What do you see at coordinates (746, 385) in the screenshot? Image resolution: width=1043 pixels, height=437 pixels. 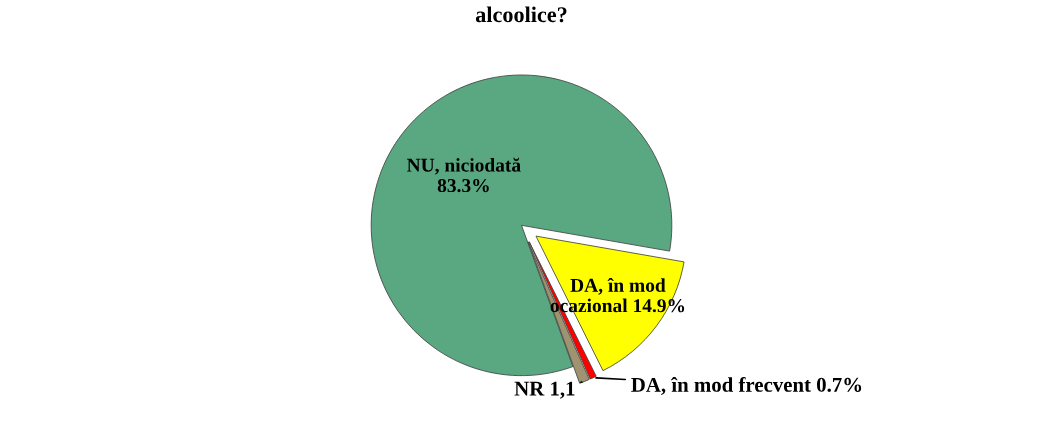 I see `slice-label: DA, în mod frecvent 0.7%` at bounding box center [746, 385].